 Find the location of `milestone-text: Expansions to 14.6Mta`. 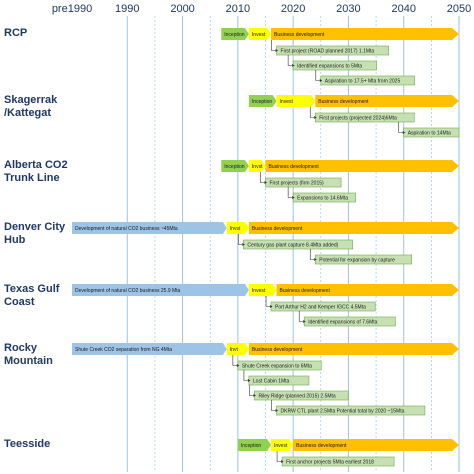

milestone-text: Expansions to 14.6Mta is located at coordinates (322, 199).